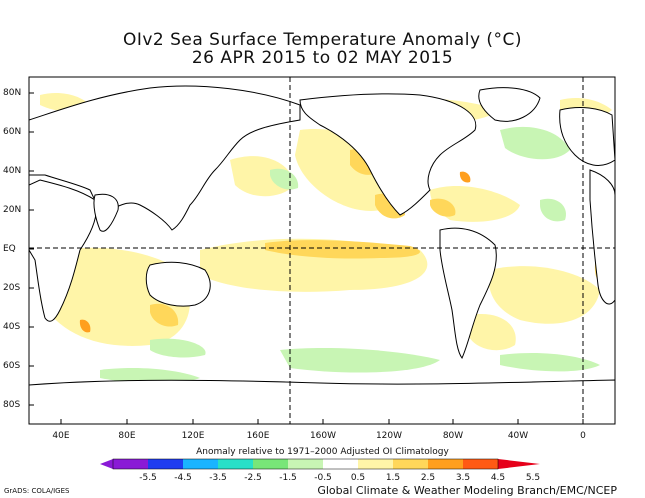  What do you see at coordinates (453, 436) in the screenshot?
I see `lon-label-80w: 80W` at bounding box center [453, 436].